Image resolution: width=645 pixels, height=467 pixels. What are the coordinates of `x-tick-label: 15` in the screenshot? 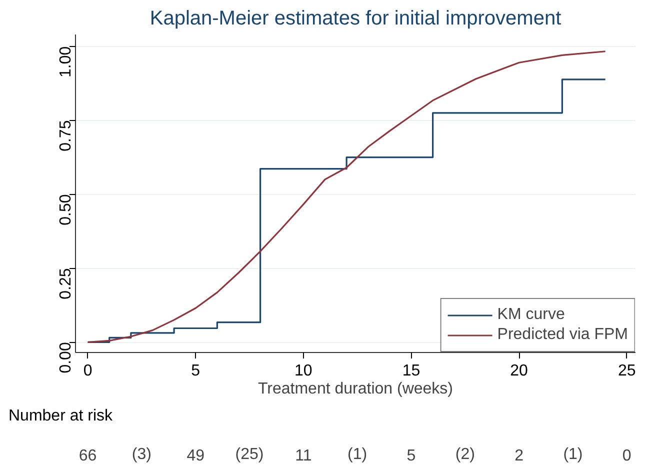 It's located at (411, 371).